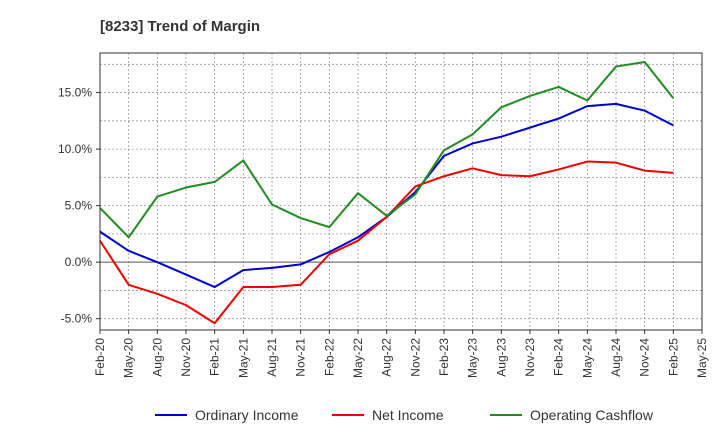  Describe the element at coordinates (77, 319) in the screenshot. I see `y-tick-label: -5.0%` at that location.